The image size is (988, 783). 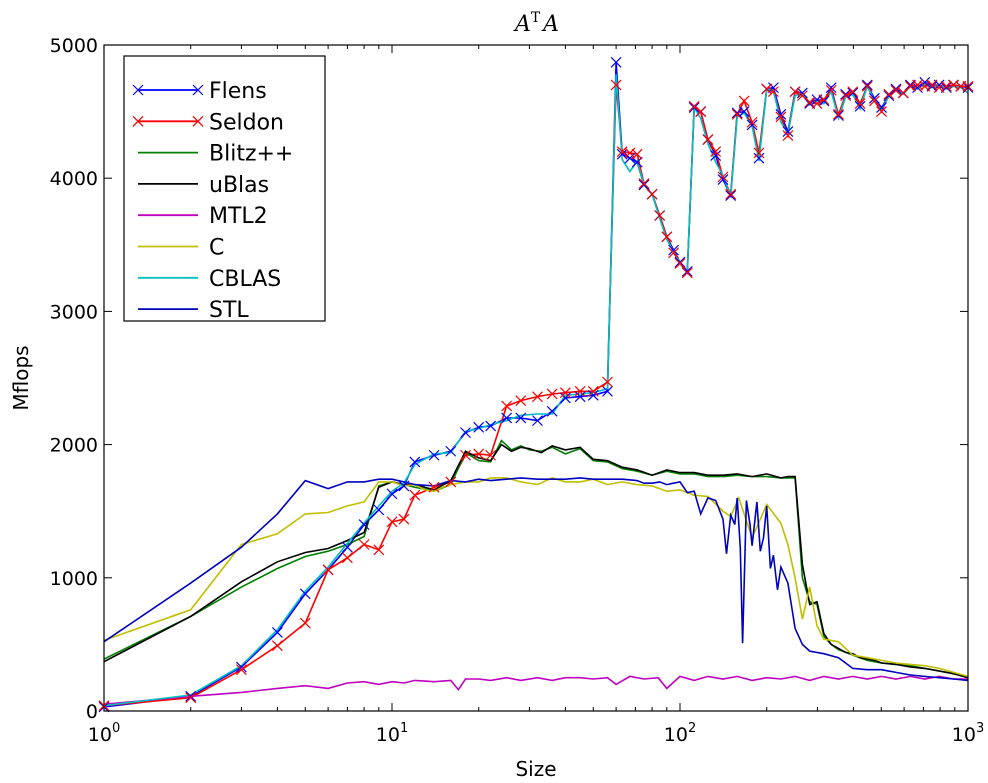 I want to click on legend: Flens Seldon Blitz++ uBlas MTL2 C CBLAS STL, so click(x=224, y=189).